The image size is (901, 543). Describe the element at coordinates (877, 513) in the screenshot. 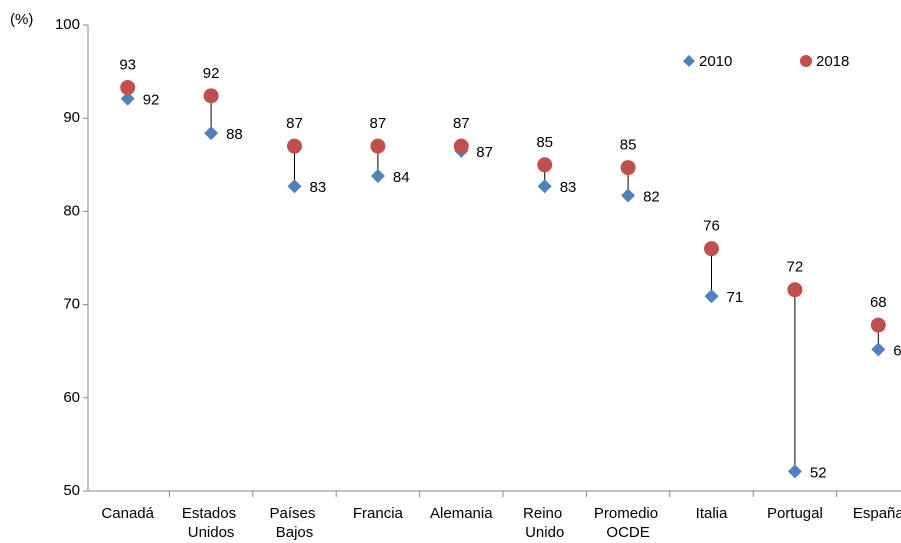

I see `x-tick-label: España` at that location.